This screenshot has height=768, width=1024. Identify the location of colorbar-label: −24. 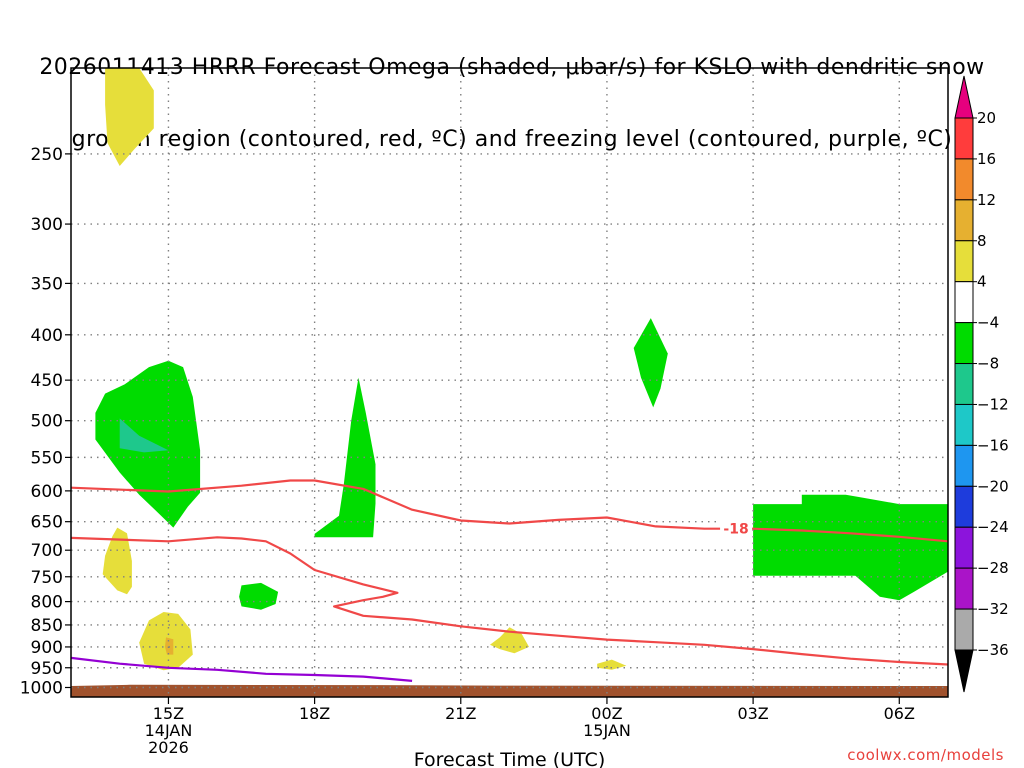
(993, 527).